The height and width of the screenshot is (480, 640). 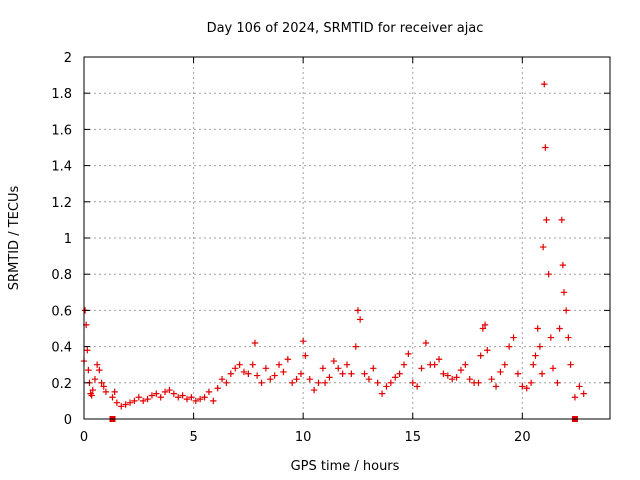 What do you see at coordinates (61, 94) in the screenshot?
I see `y-tick-label: 1.8` at bounding box center [61, 94].